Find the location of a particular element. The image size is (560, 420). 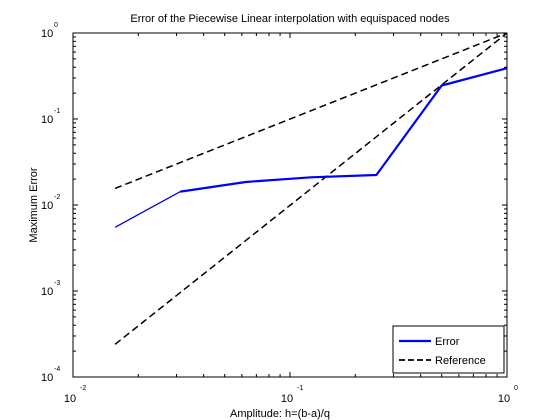

legend-label-error: Error is located at coordinates (447, 342).